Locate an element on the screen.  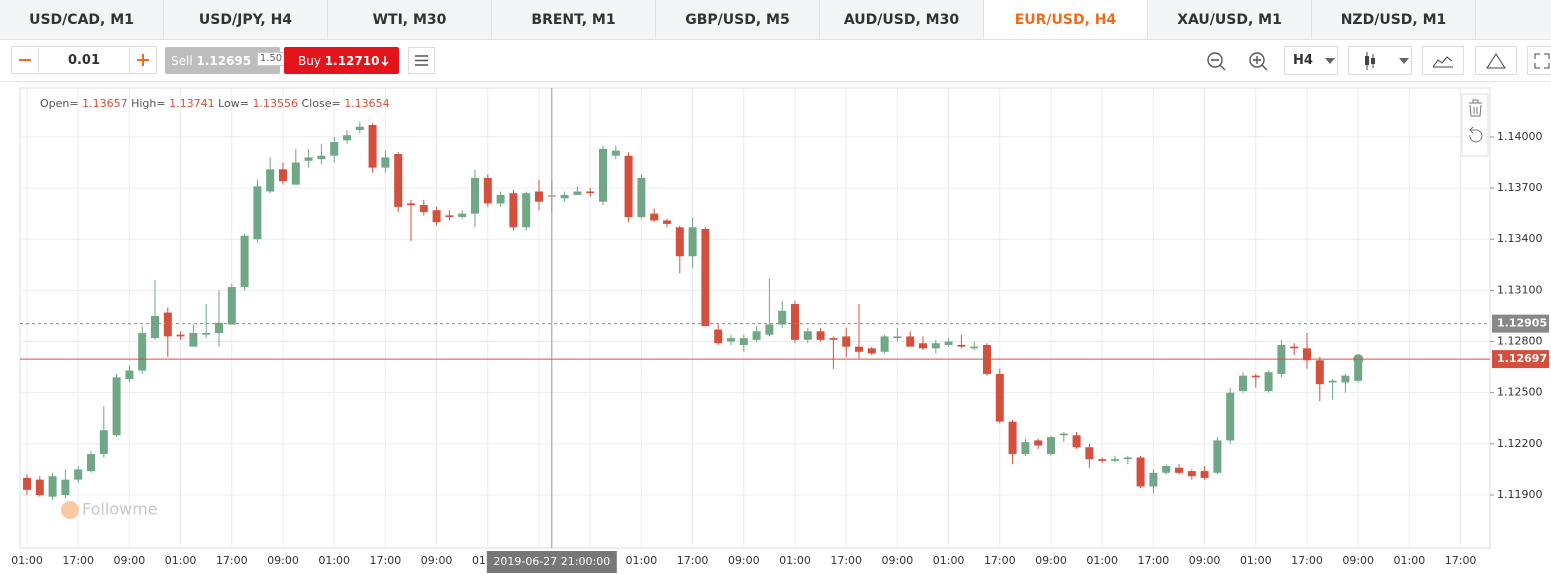
minus-icon is located at coordinates (25, 60).